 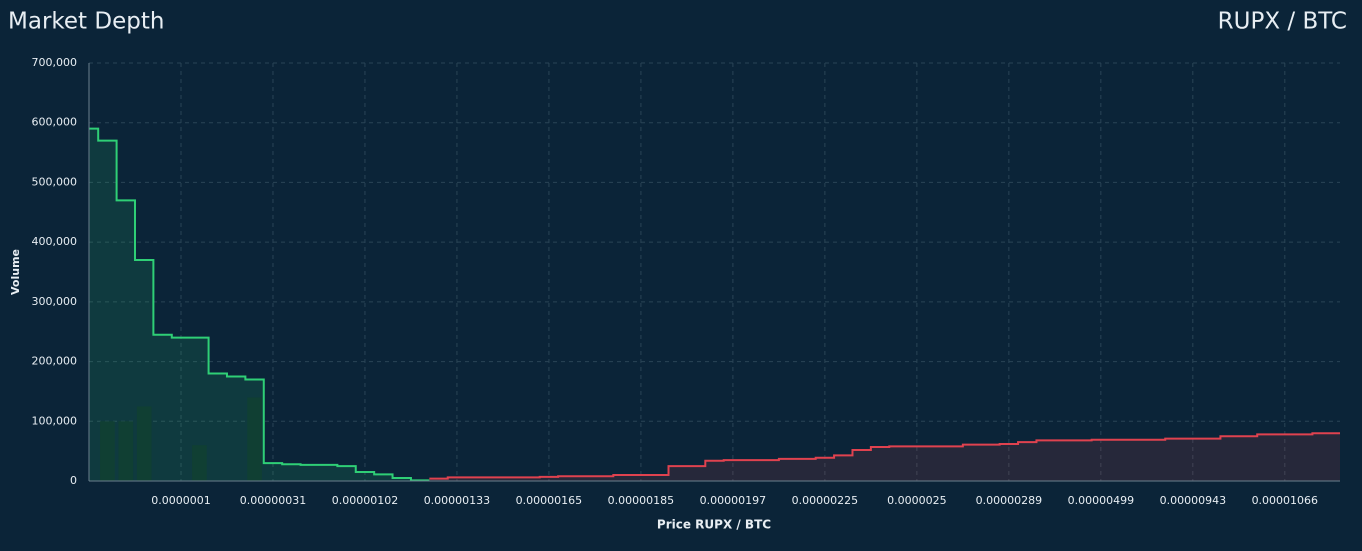 What do you see at coordinates (733, 500) in the screenshot?
I see `x-tick-label: 0.00000197` at bounding box center [733, 500].